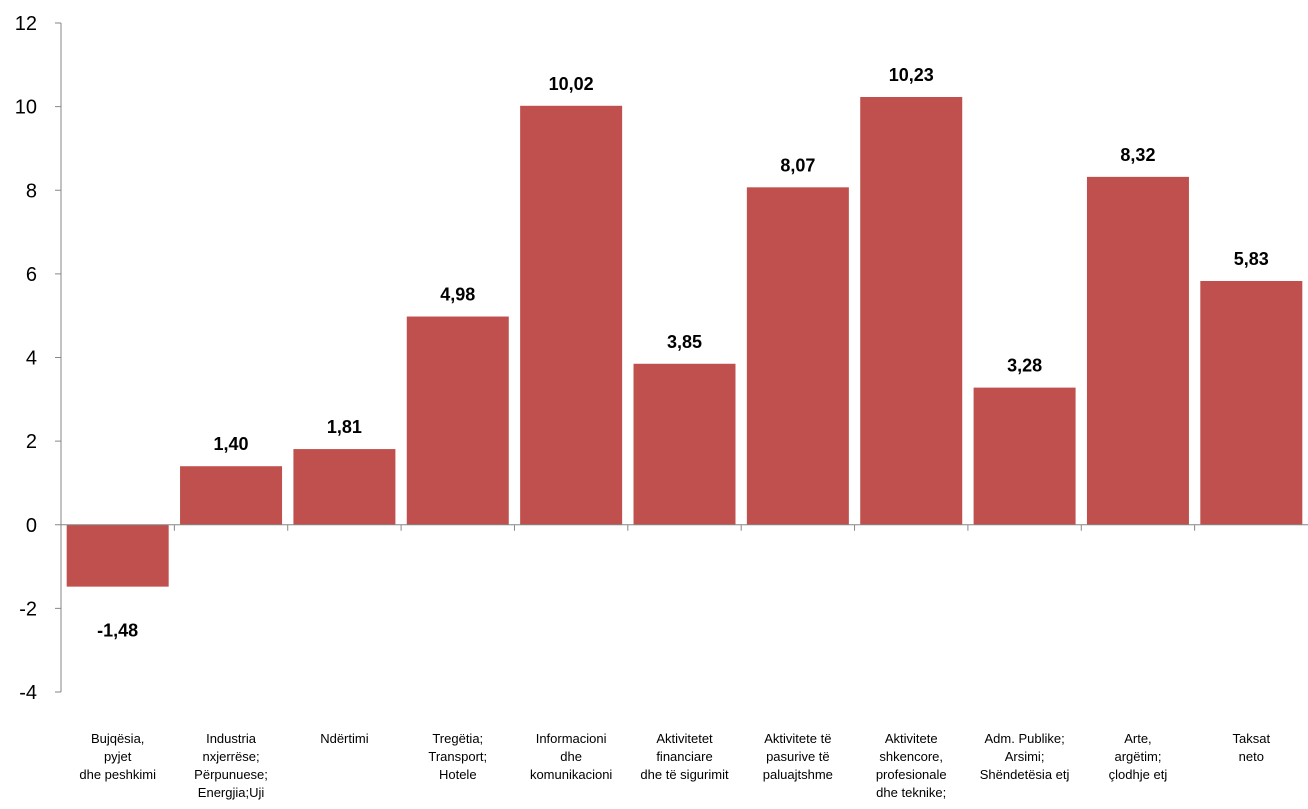 Image resolution: width=1308 pixels, height=809 pixels. I want to click on category-label-line: Përpunuese;, so click(231, 774).